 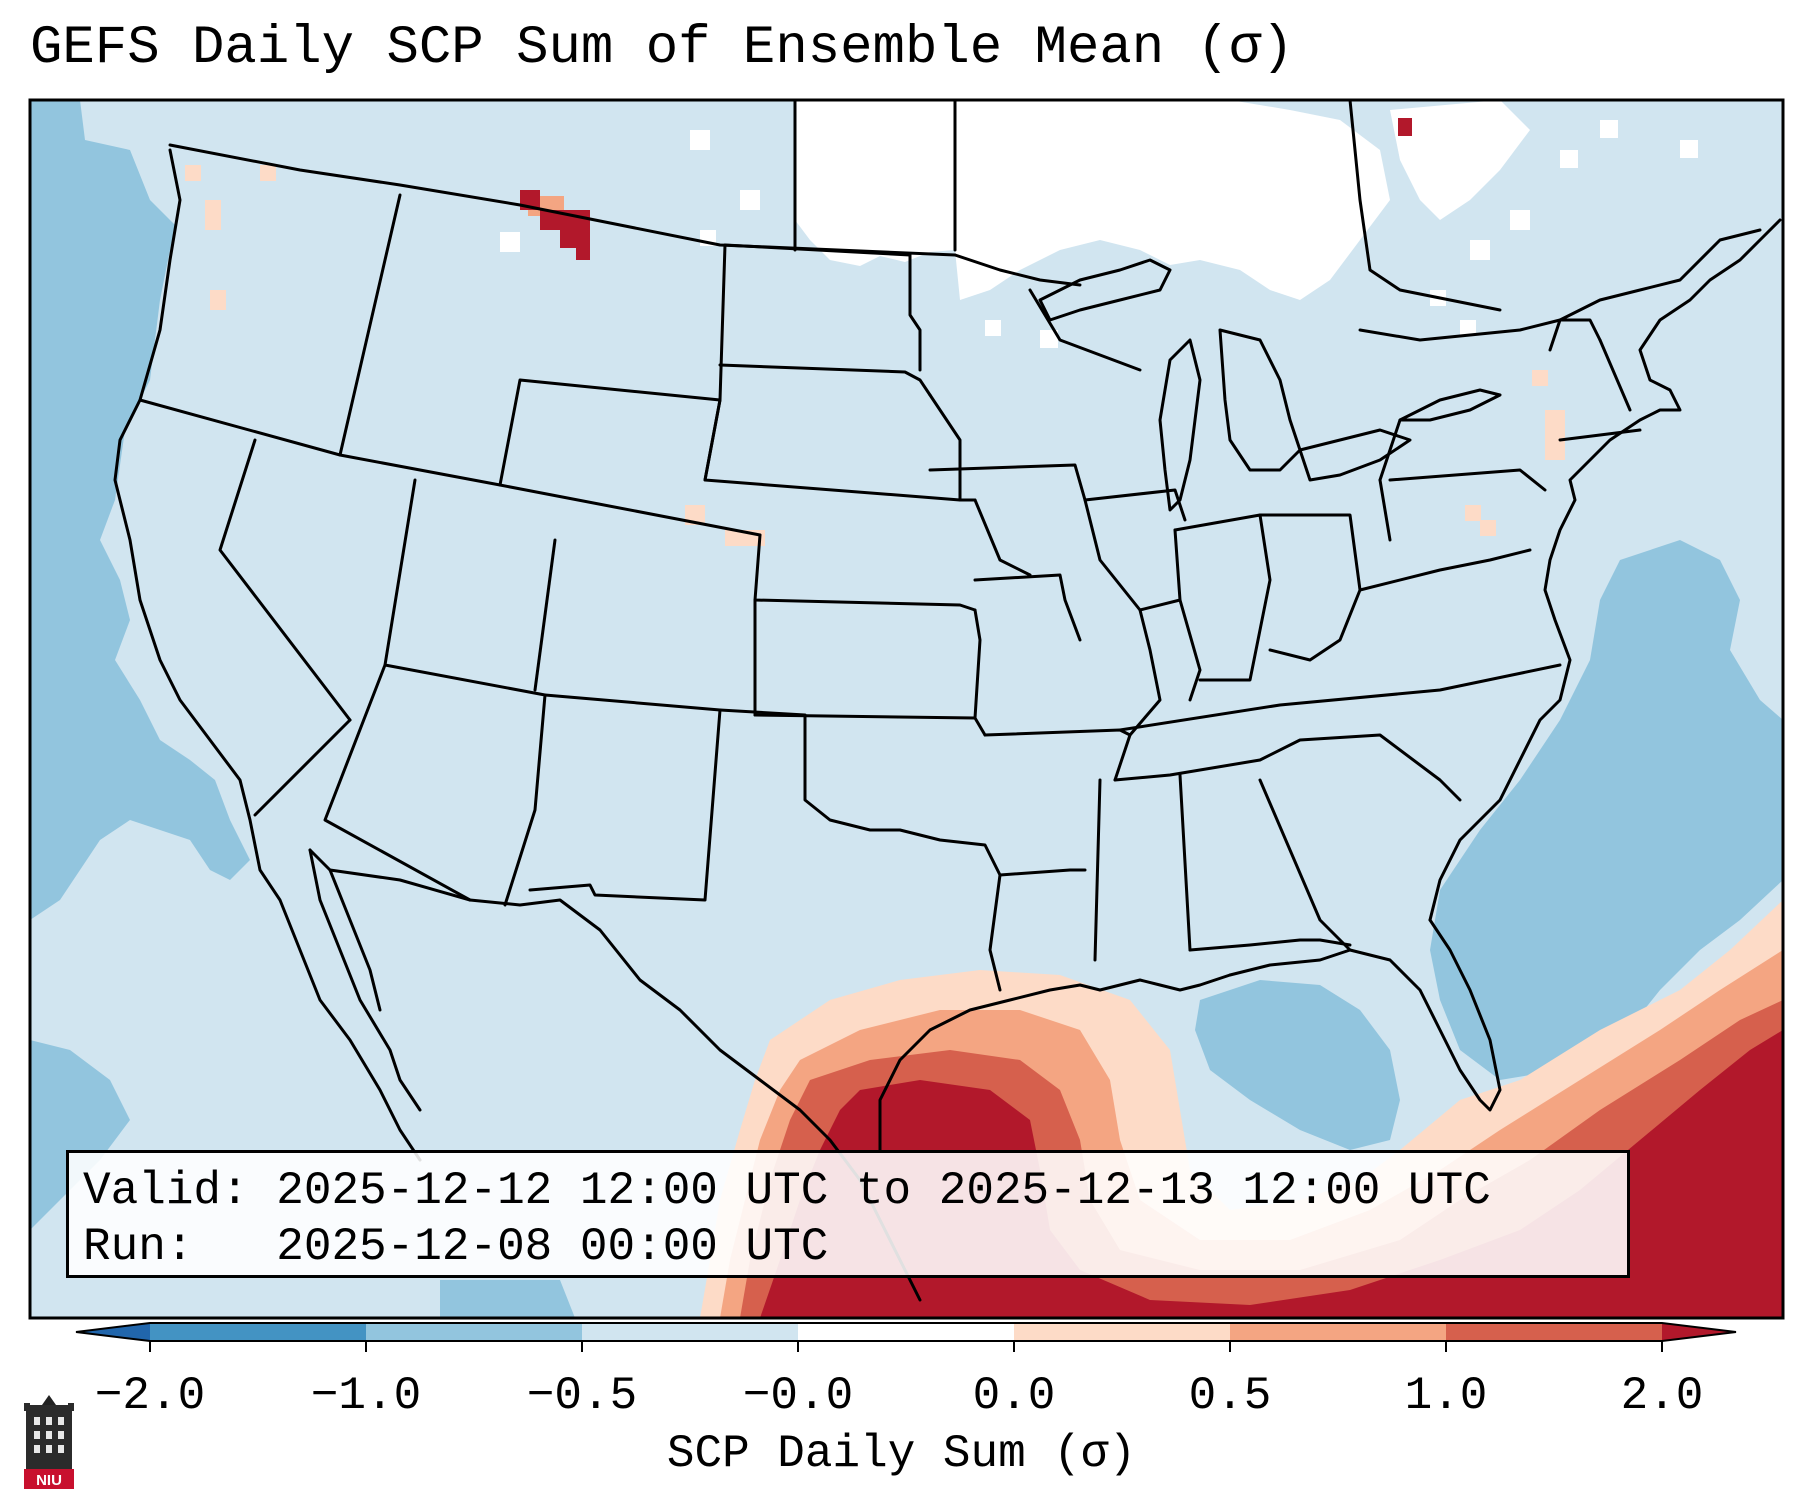 I want to click on gulf-east-negative-region, so click(x=1297, y=1065).